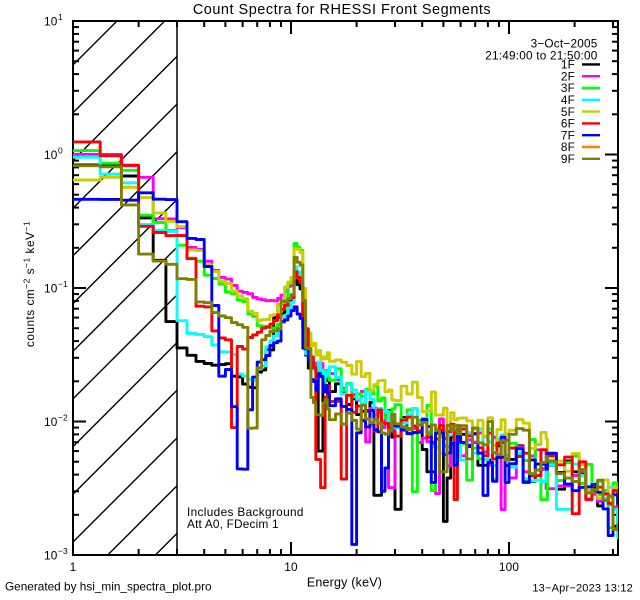 The width and height of the screenshot is (640, 600). I want to click on svg-text: 0, so click(60, 150).